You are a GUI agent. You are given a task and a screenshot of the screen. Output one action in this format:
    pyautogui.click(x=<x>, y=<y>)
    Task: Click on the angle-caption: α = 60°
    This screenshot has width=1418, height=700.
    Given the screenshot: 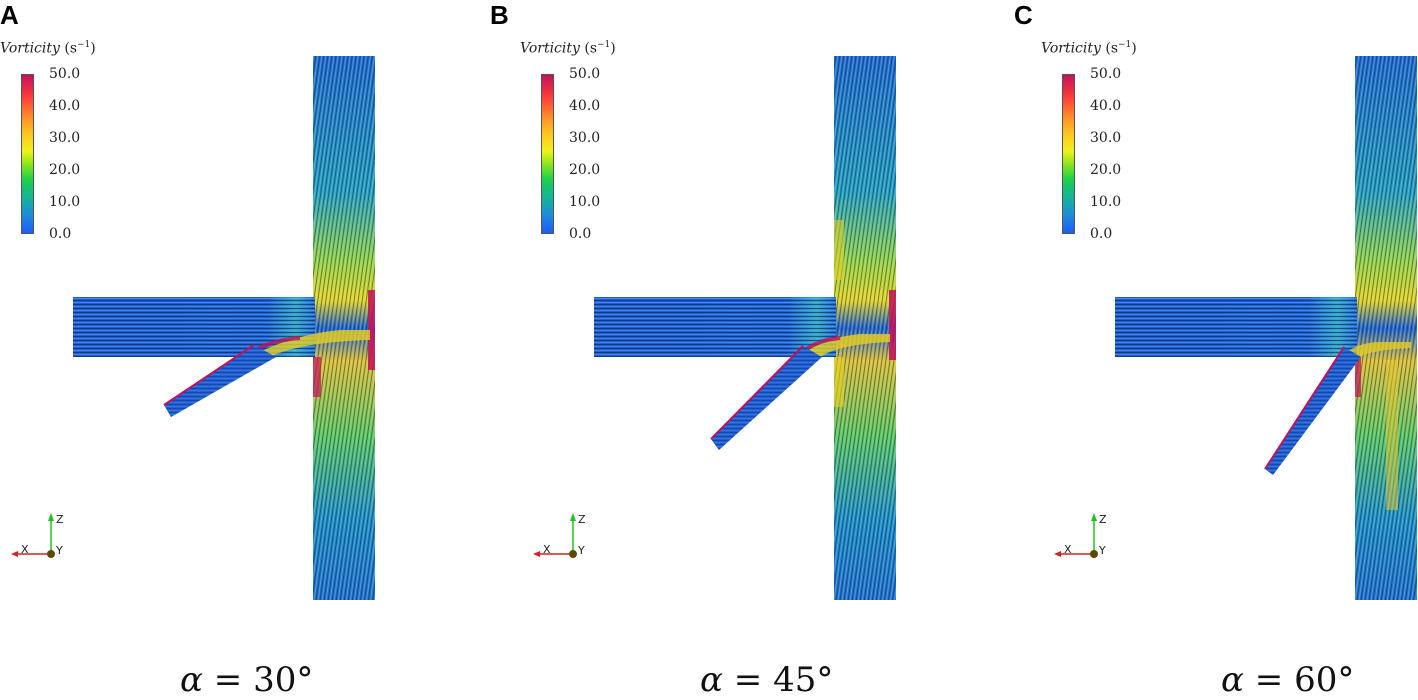 What is the action you would take?
    pyautogui.click(x=1288, y=680)
    